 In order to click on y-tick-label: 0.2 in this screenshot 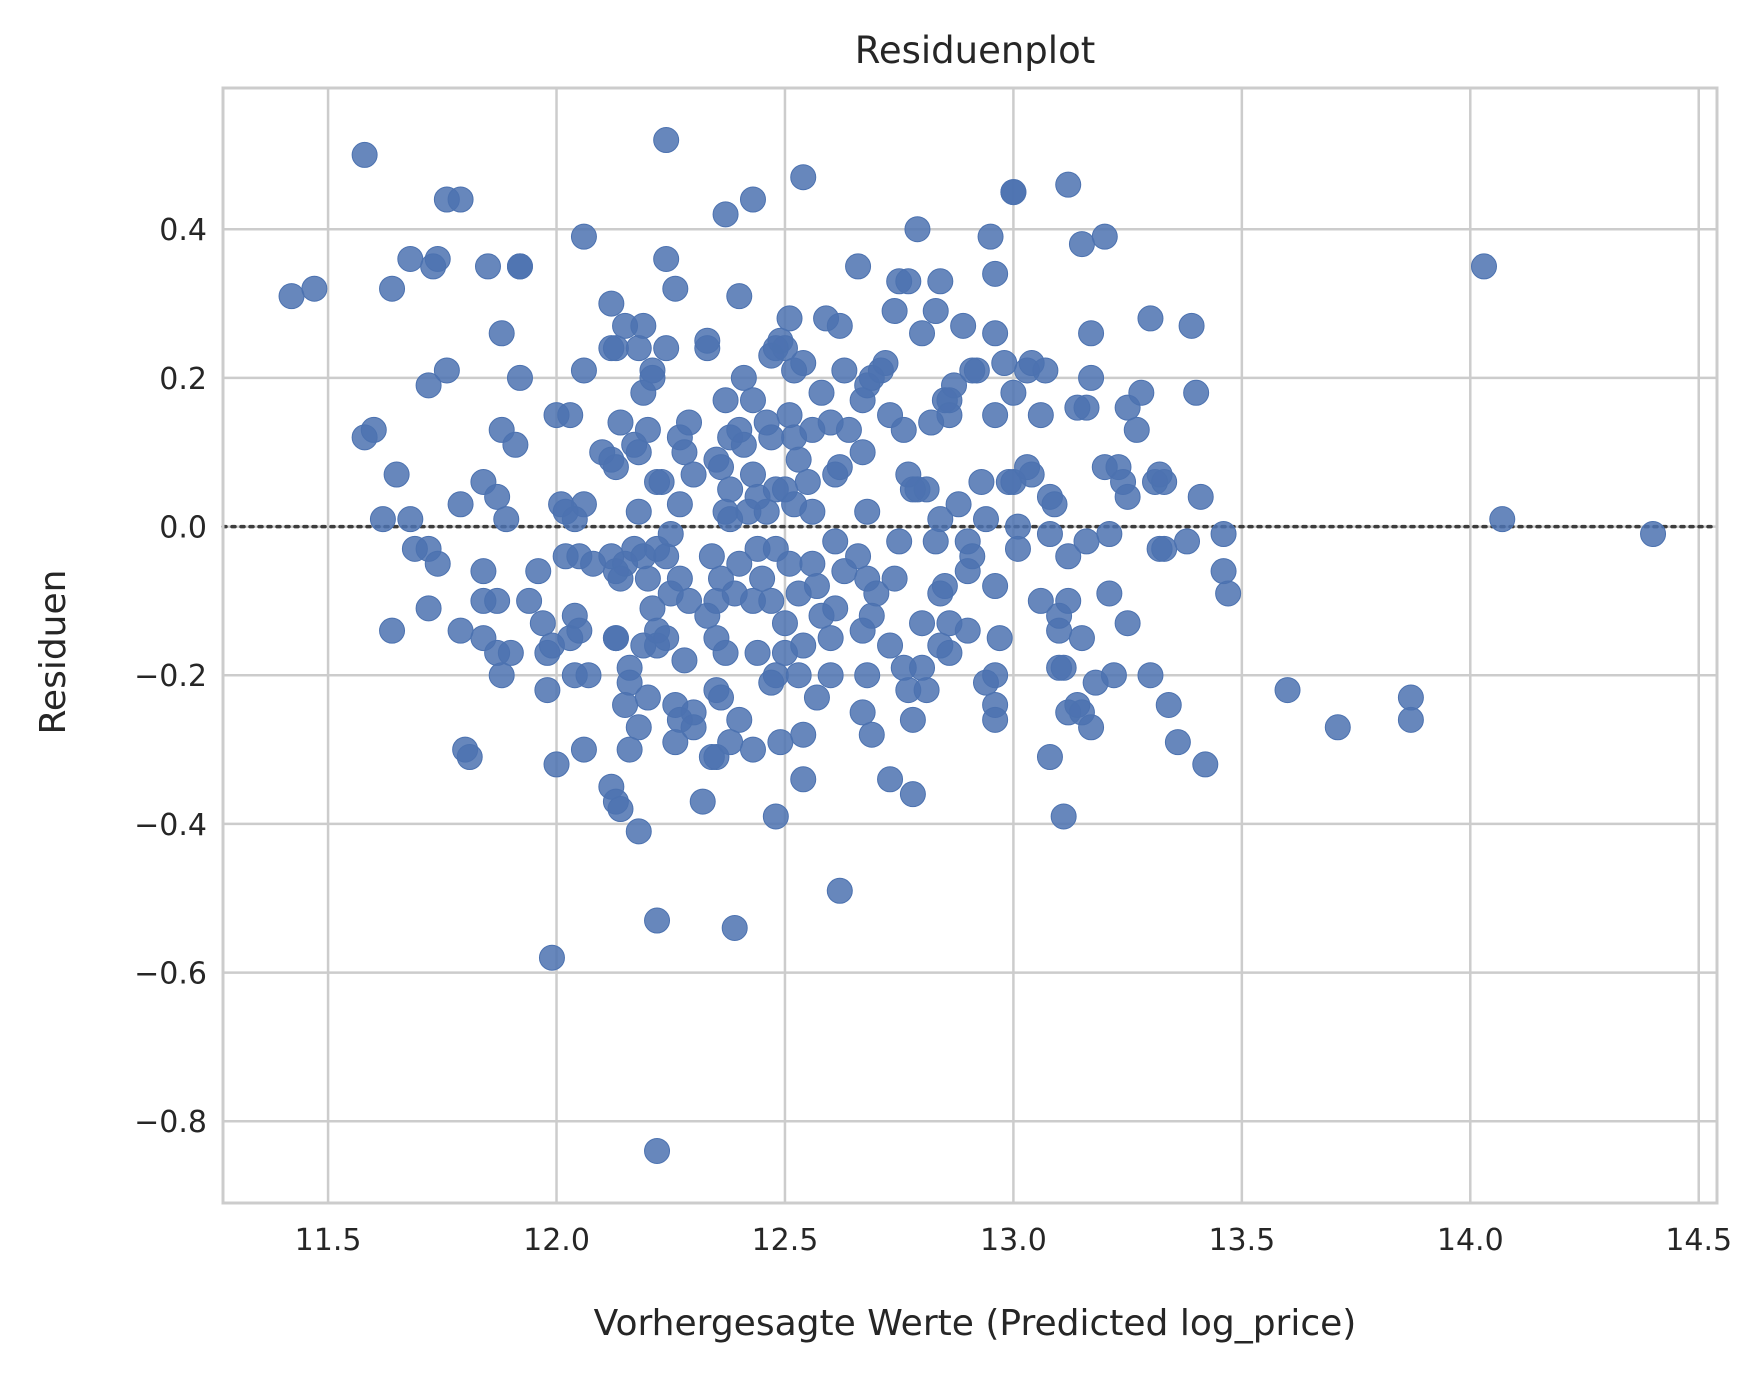, I will do `click(183, 379)`.